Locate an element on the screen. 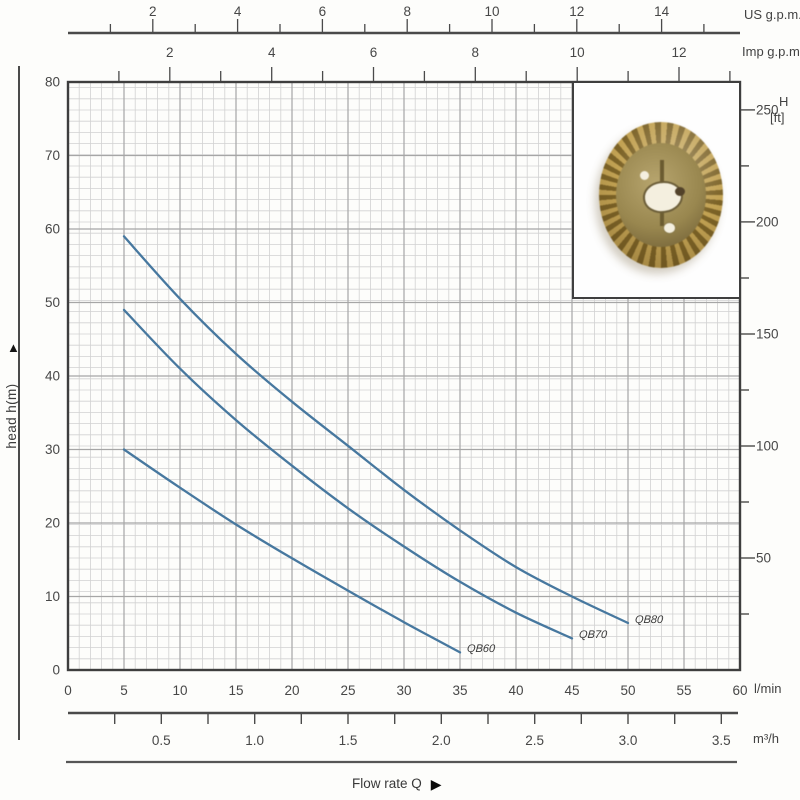 This screenshot has width=800, height=800. us-gpm-axis-unit-label: US g.p.m. is located at coordinates (772, 14).